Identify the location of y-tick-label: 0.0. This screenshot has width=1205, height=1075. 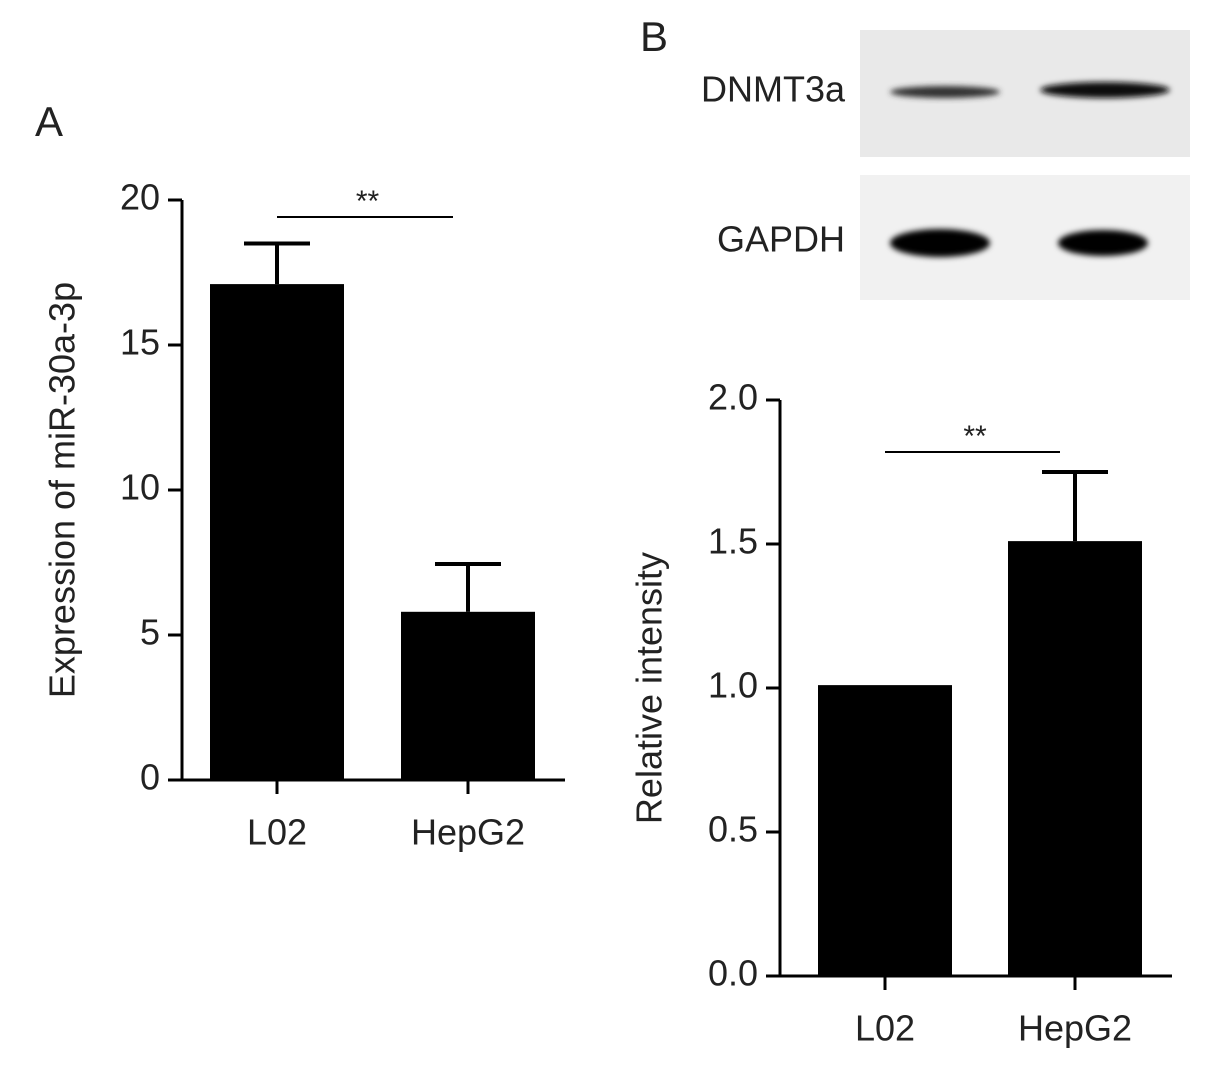
(733, 973).